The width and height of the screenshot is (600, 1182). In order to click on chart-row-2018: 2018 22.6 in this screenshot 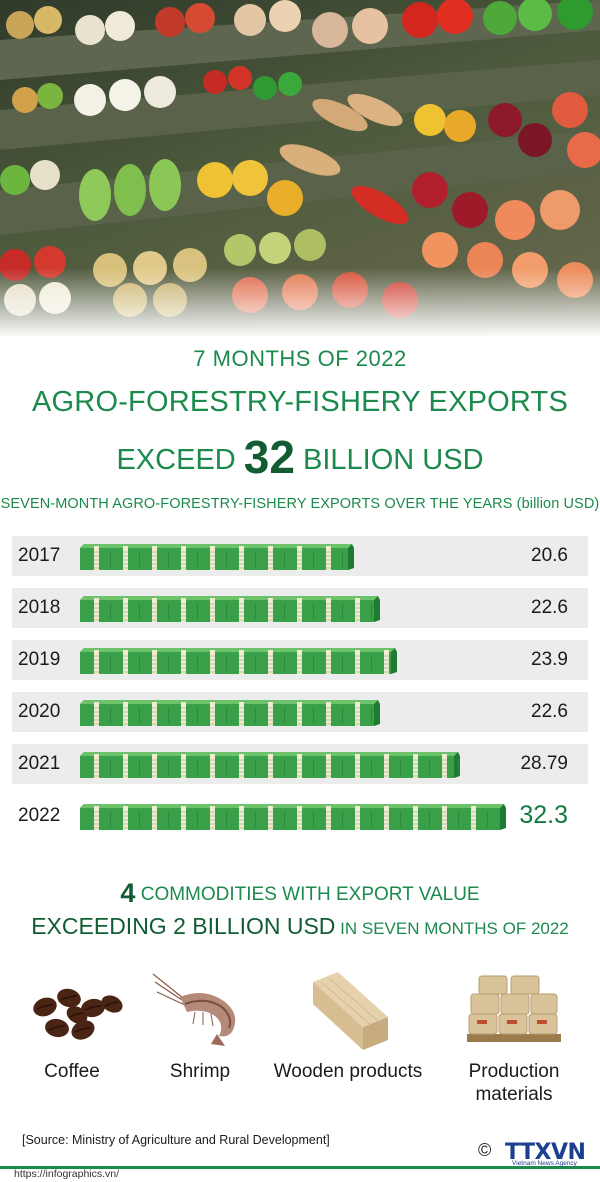, I will do `click(300, 608)`.